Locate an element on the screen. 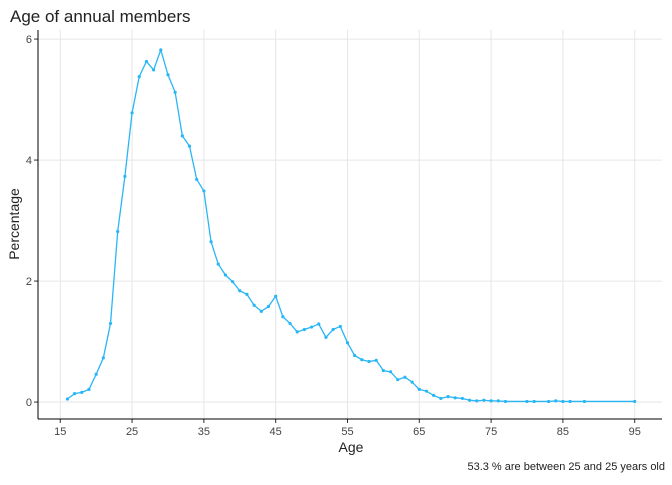 This screenshot has height=485, width=672. x-tick-label: 25 is located at coordinates (132, 432).